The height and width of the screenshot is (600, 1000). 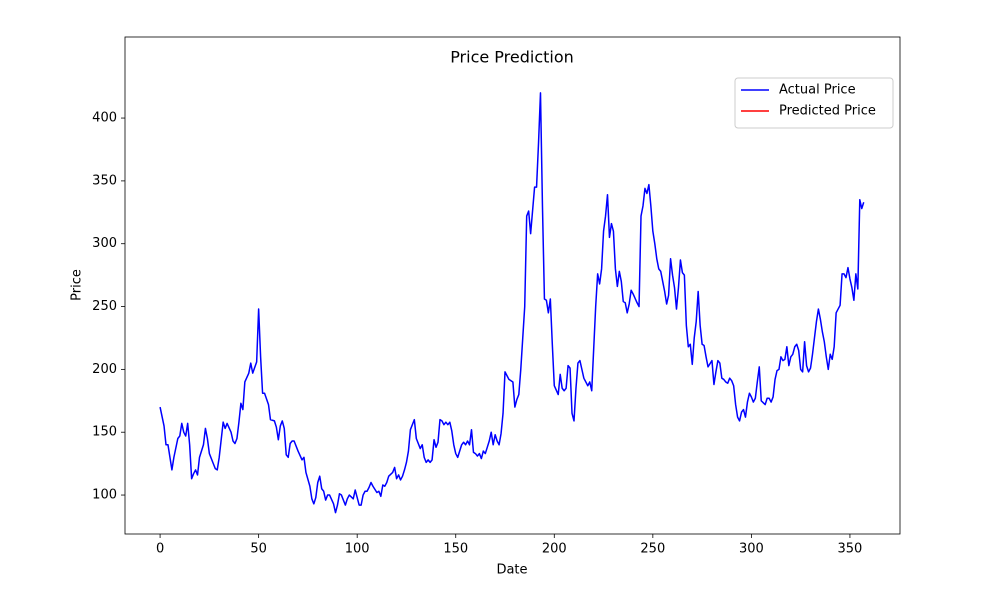 What do you see at coordinates (817, 90) in the screenshot?
I see `legend-label: Actual Price` at bounding box center [817, 90].